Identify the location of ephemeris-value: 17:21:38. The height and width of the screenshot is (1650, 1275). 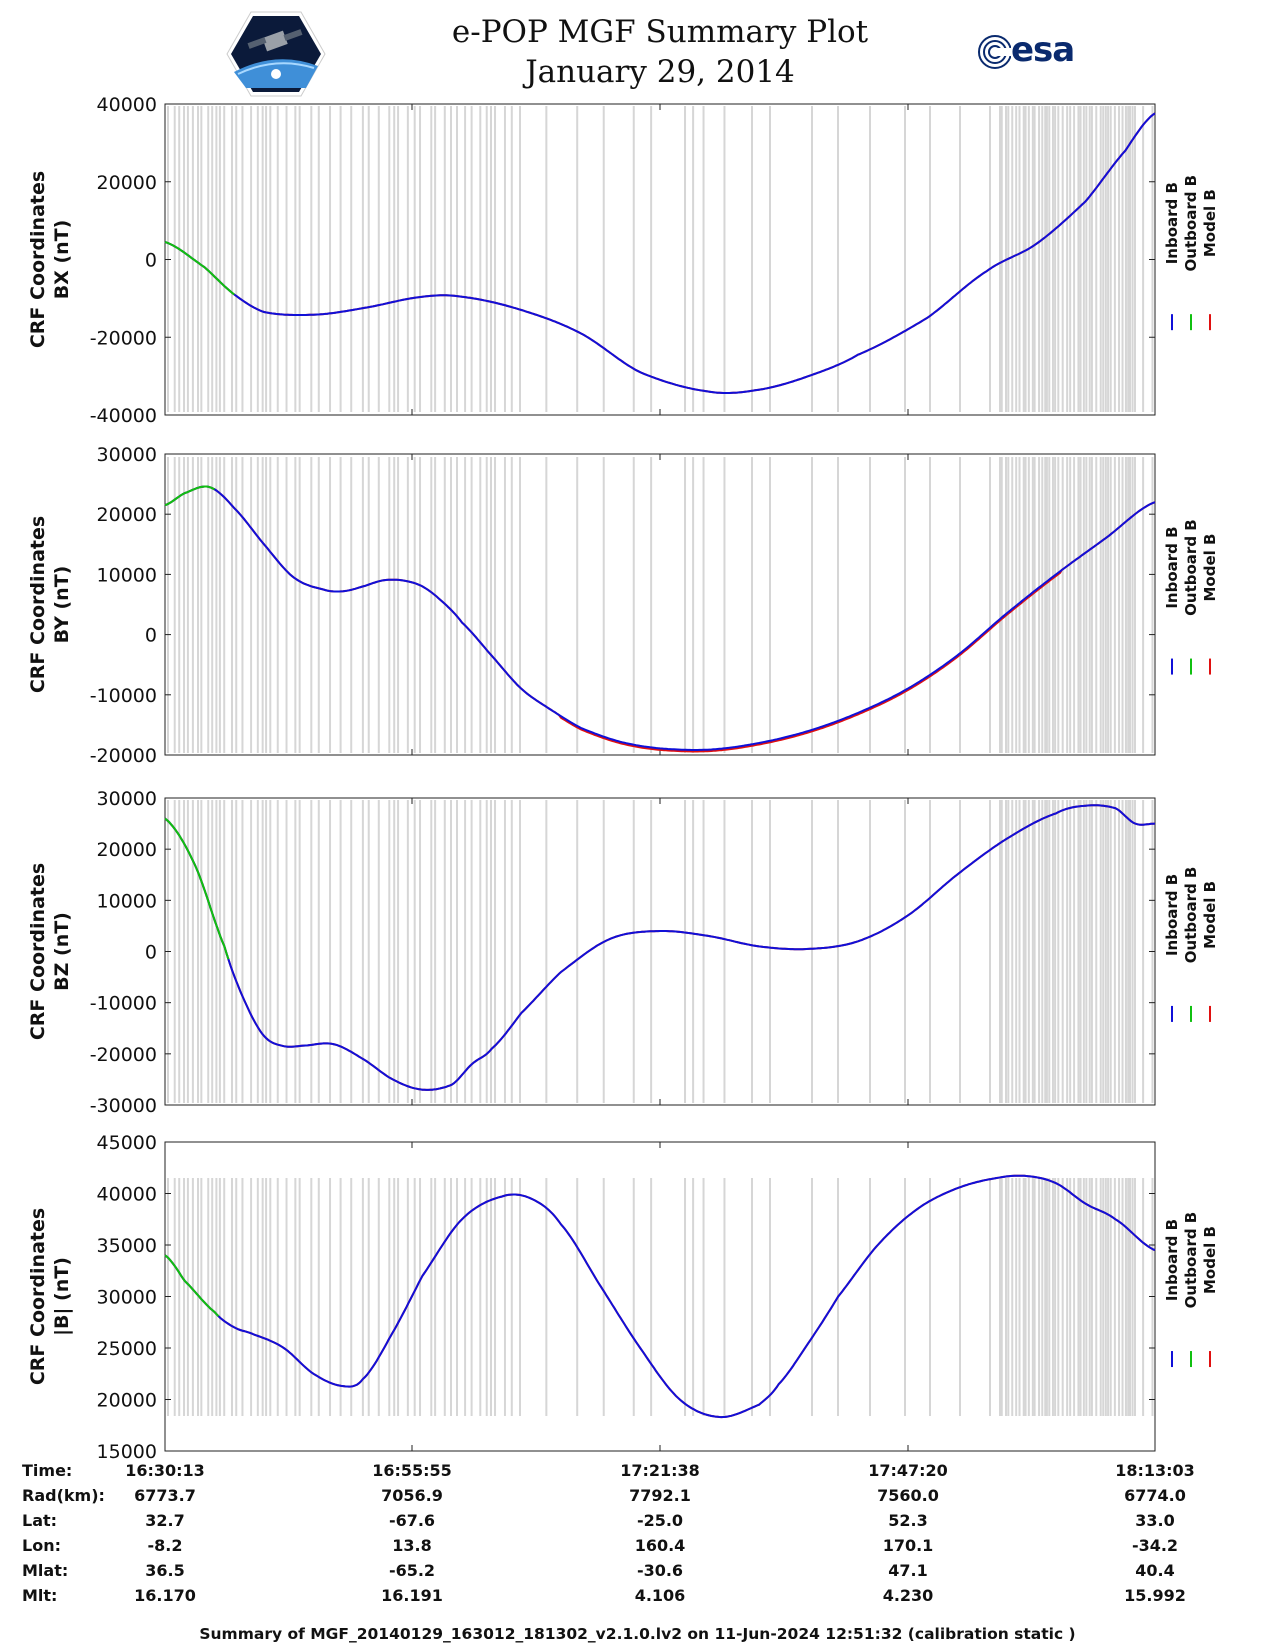
(660, 1470).